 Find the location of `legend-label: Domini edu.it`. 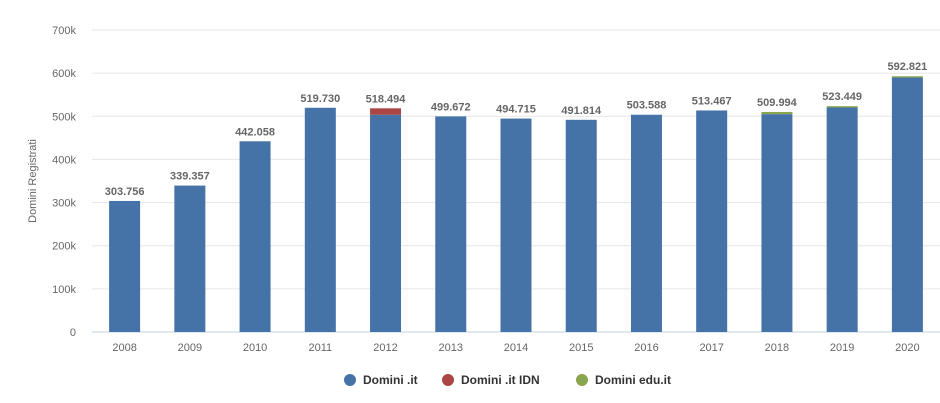

legend-label: Domini edu.it is located at coordinates (633, 380).